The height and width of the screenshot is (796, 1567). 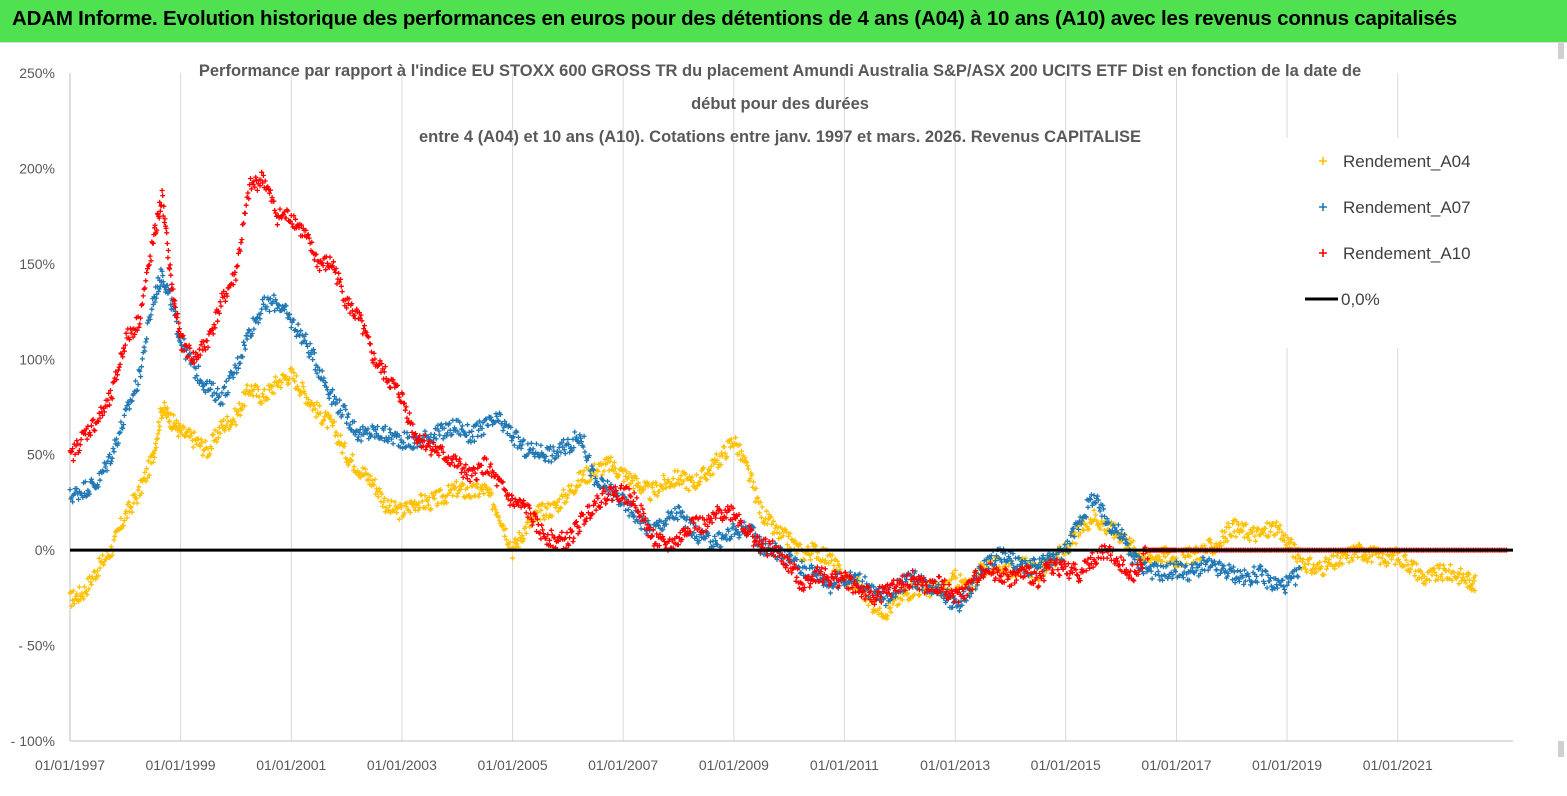 I want to click on x-tick-label: 01/01/2021, so click(x=1398, y=765).